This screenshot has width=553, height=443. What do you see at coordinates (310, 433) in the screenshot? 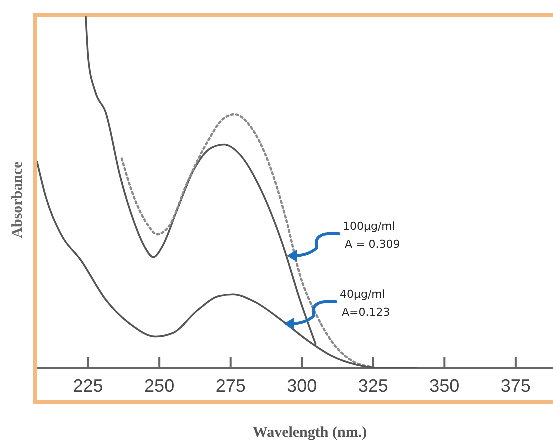
I see `x-axis-title: Wavelength (nm.)` at bounding box center [310, 433].